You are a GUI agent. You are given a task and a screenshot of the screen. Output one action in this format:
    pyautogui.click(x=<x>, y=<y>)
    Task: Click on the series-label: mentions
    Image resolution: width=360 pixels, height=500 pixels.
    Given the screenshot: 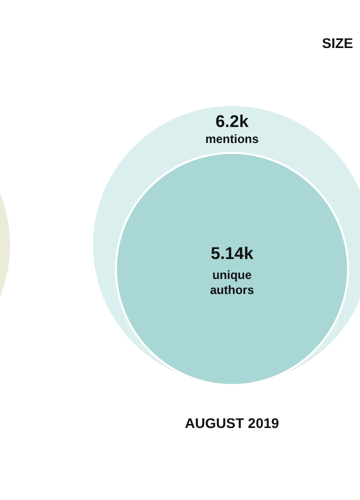 What is the action you would take?
    pyautogui.click(x=232, y=139)
    